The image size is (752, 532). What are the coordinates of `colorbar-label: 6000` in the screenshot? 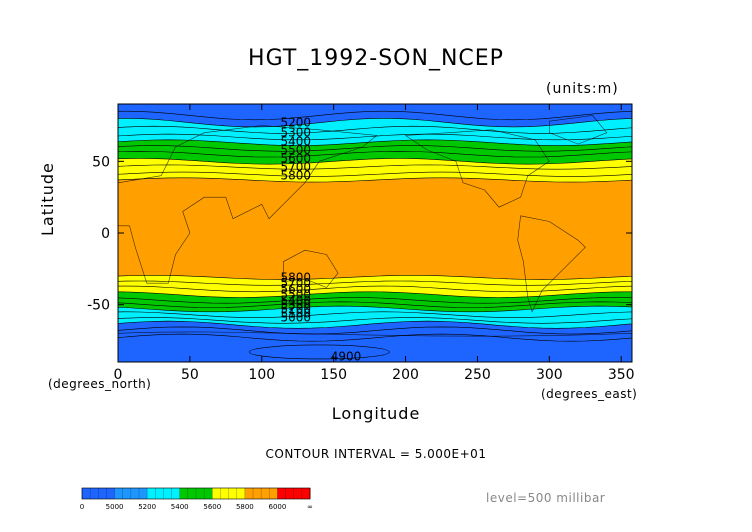 It's located at (278, 507).